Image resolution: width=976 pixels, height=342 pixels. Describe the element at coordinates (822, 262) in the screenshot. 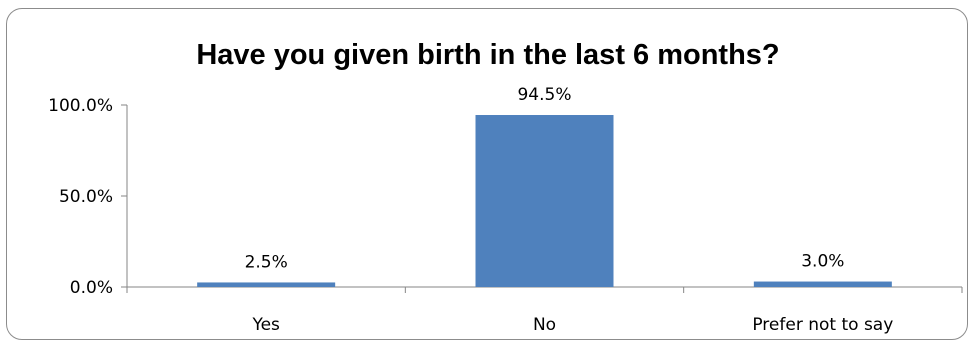

I see `bar-data-label: 3.0%` at that location.